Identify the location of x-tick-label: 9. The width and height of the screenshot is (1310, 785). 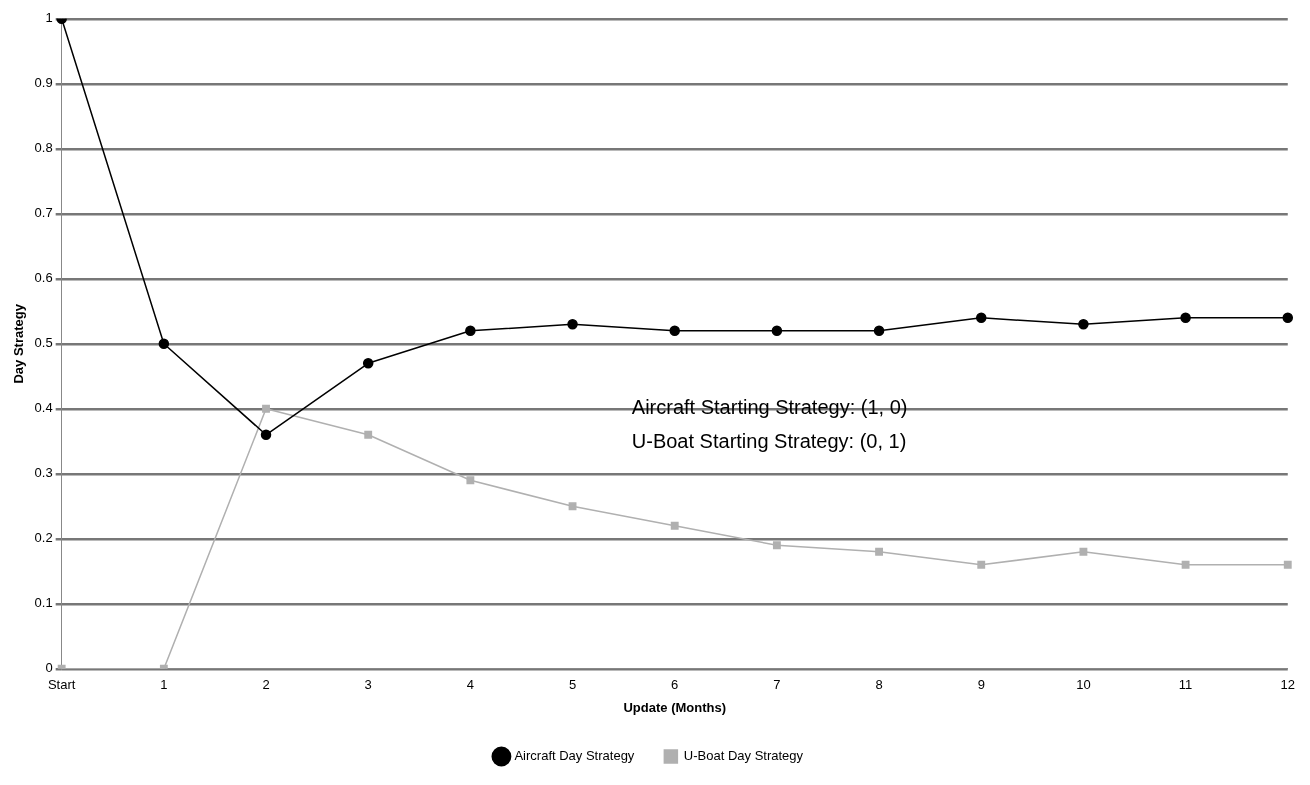
(981, 685).